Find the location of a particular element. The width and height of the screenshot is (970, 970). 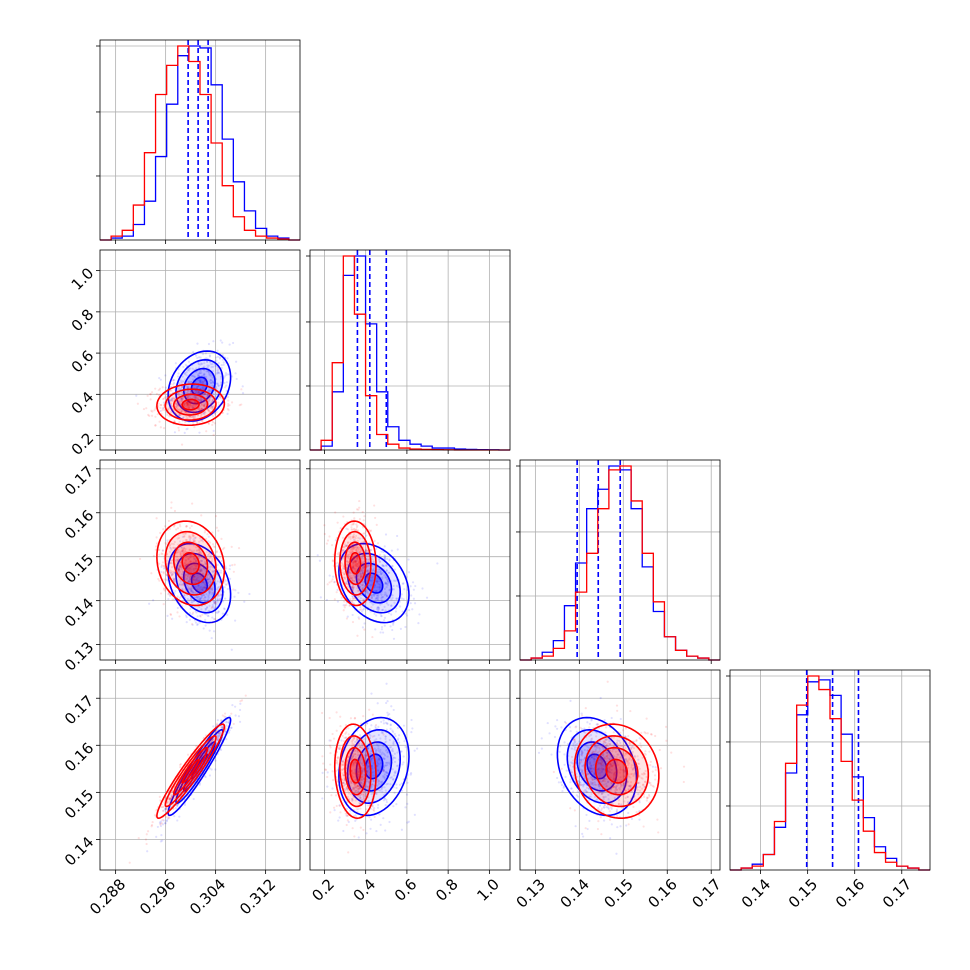

axes-frame is located at coordinates (620, 560).